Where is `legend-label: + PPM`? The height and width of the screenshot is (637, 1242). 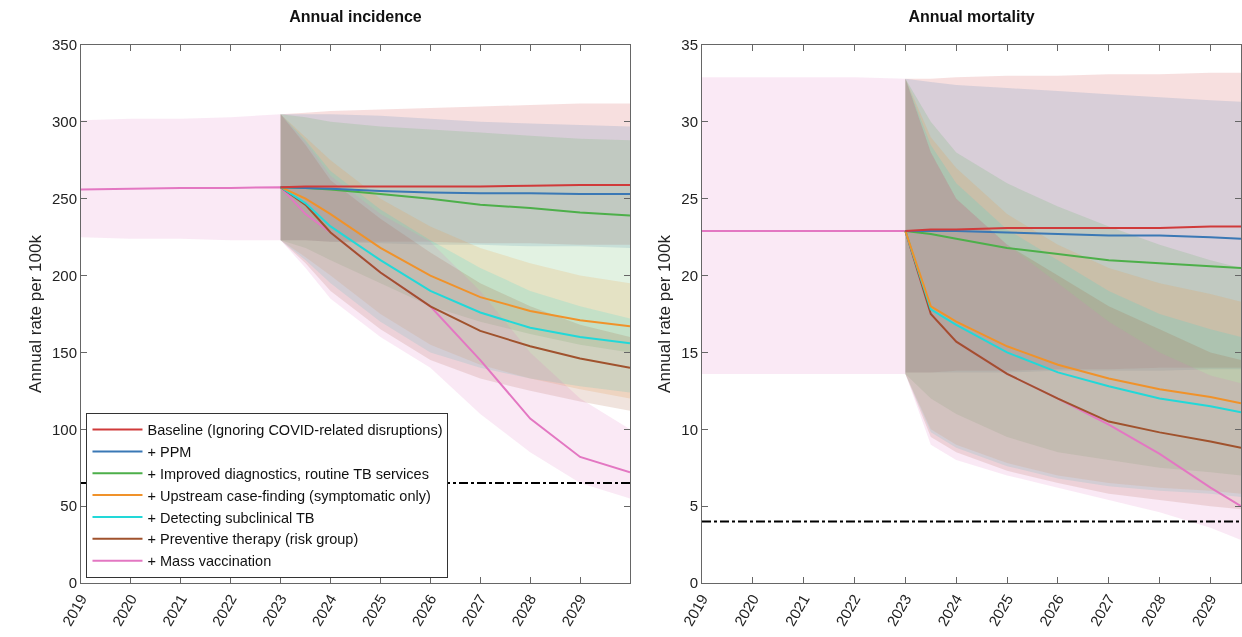
legend-label: + PPM is located at coordinates (169, 452).